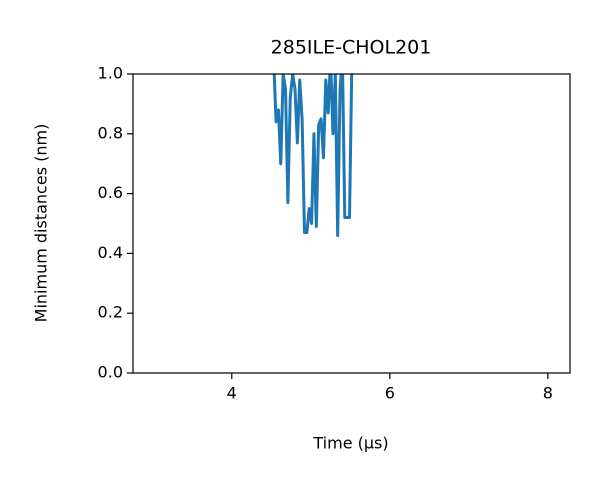 The height and width of the screenshot is (504, 600). Describe the element at coordinates (110, 252) in the screenshot. I see `y-tick-label: 0.4` at that location.